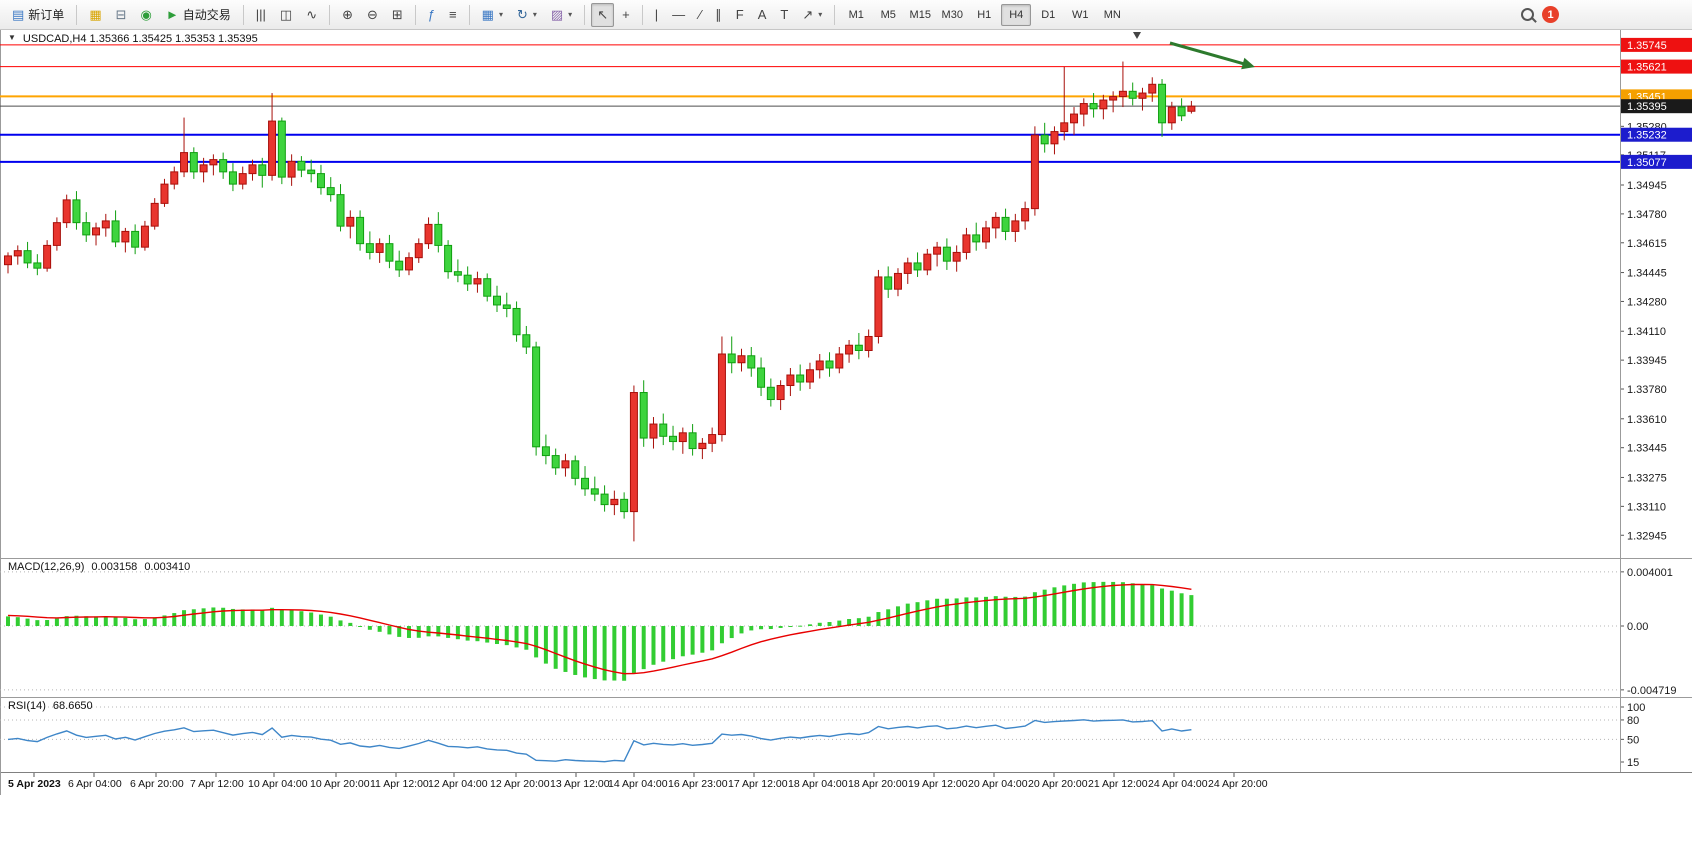  What do you see at coordinates (678, 15) in the screenshot?
I see `horizontal-line-button: —` at bounding box center [678, 15].